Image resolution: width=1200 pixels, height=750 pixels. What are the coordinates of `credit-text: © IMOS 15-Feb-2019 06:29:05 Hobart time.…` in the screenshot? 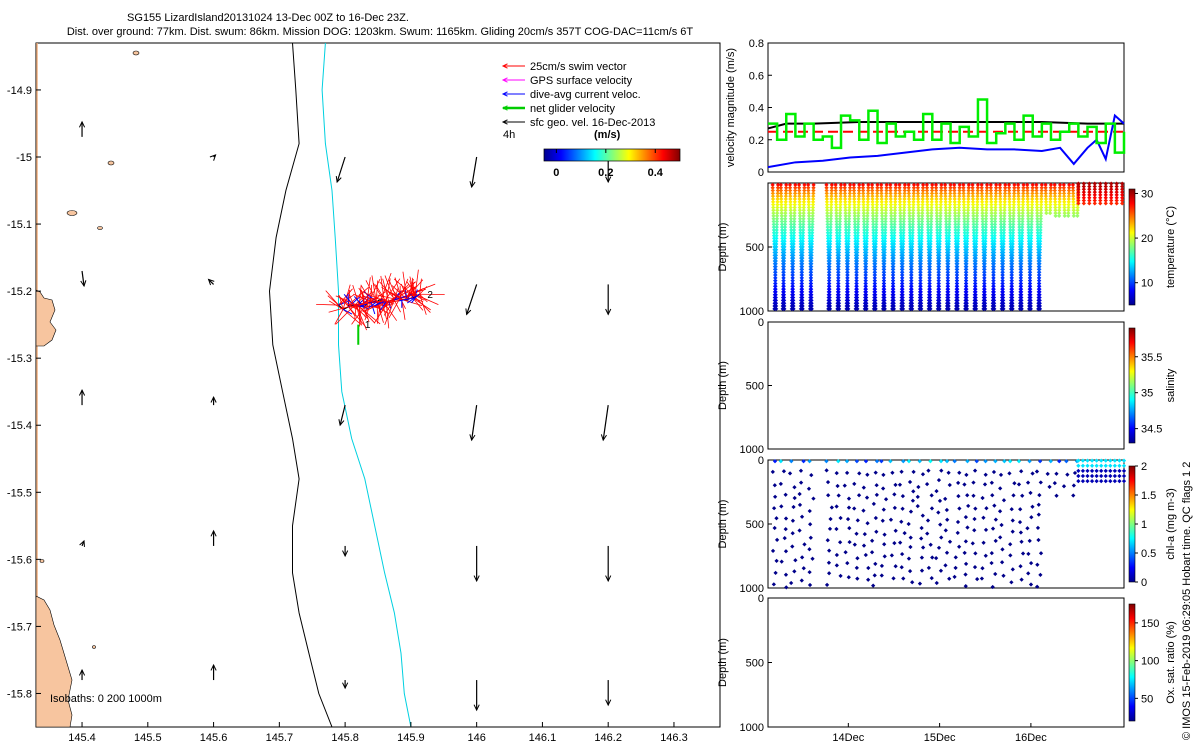 It's located at (1187, 601).